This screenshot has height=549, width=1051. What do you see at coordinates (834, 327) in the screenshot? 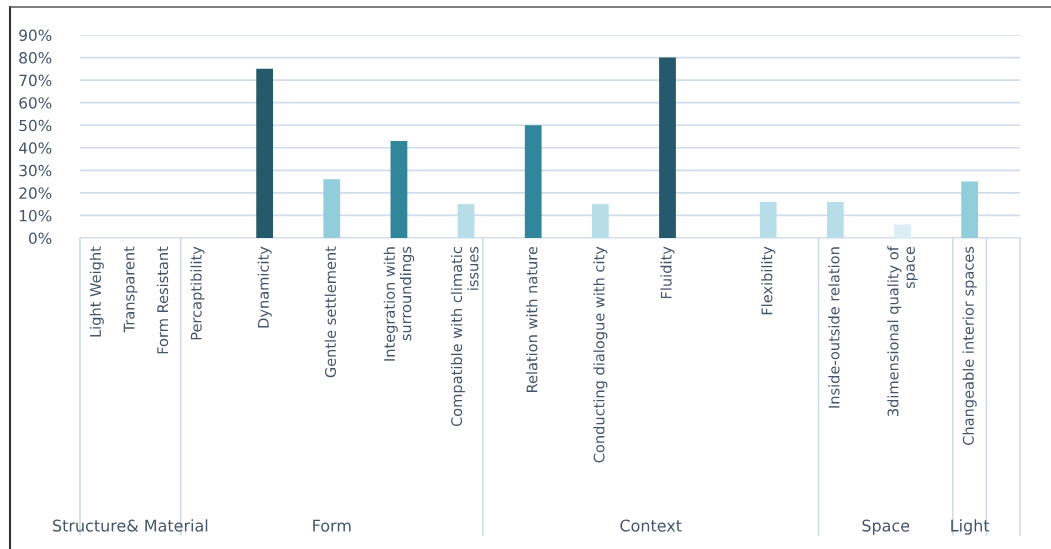
I see `x-tick-label: Inside-outside relation` at bounding box center [834, 327].